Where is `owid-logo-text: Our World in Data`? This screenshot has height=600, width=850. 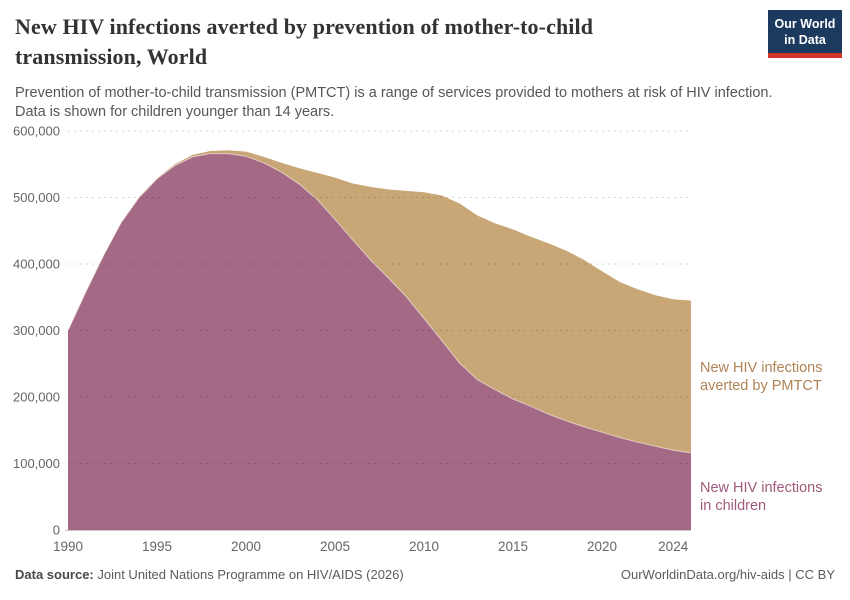 owid-logo-text: Our World in Data is located at coordinates (805, 31).